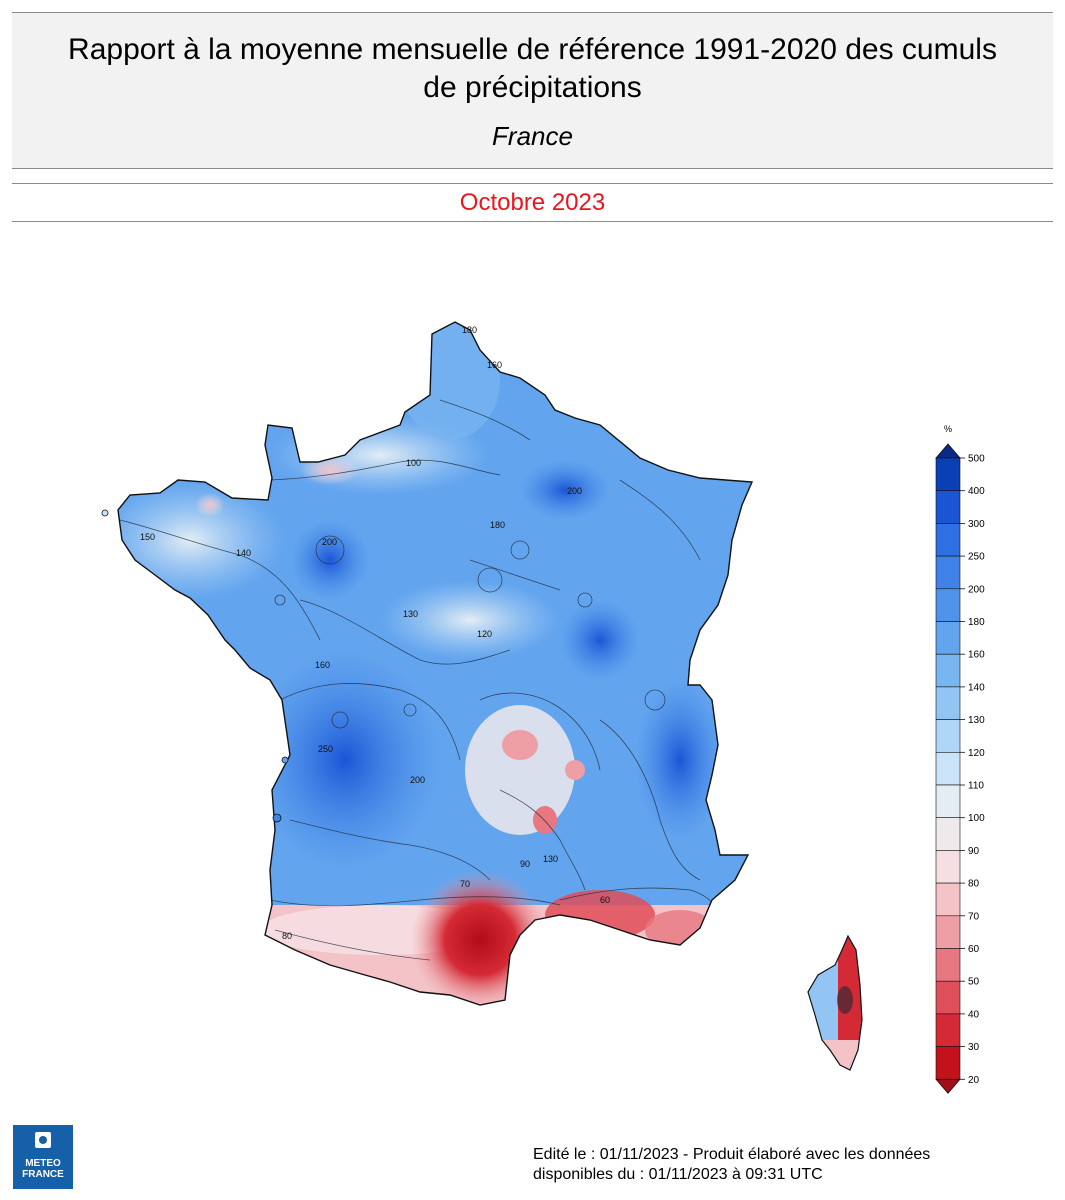 Image resolution: width=1065 pixels, height=1200 pixels. Describe the element at coordinates (976, 557) in the screenshot. I see `legend-label: 250` at that location.